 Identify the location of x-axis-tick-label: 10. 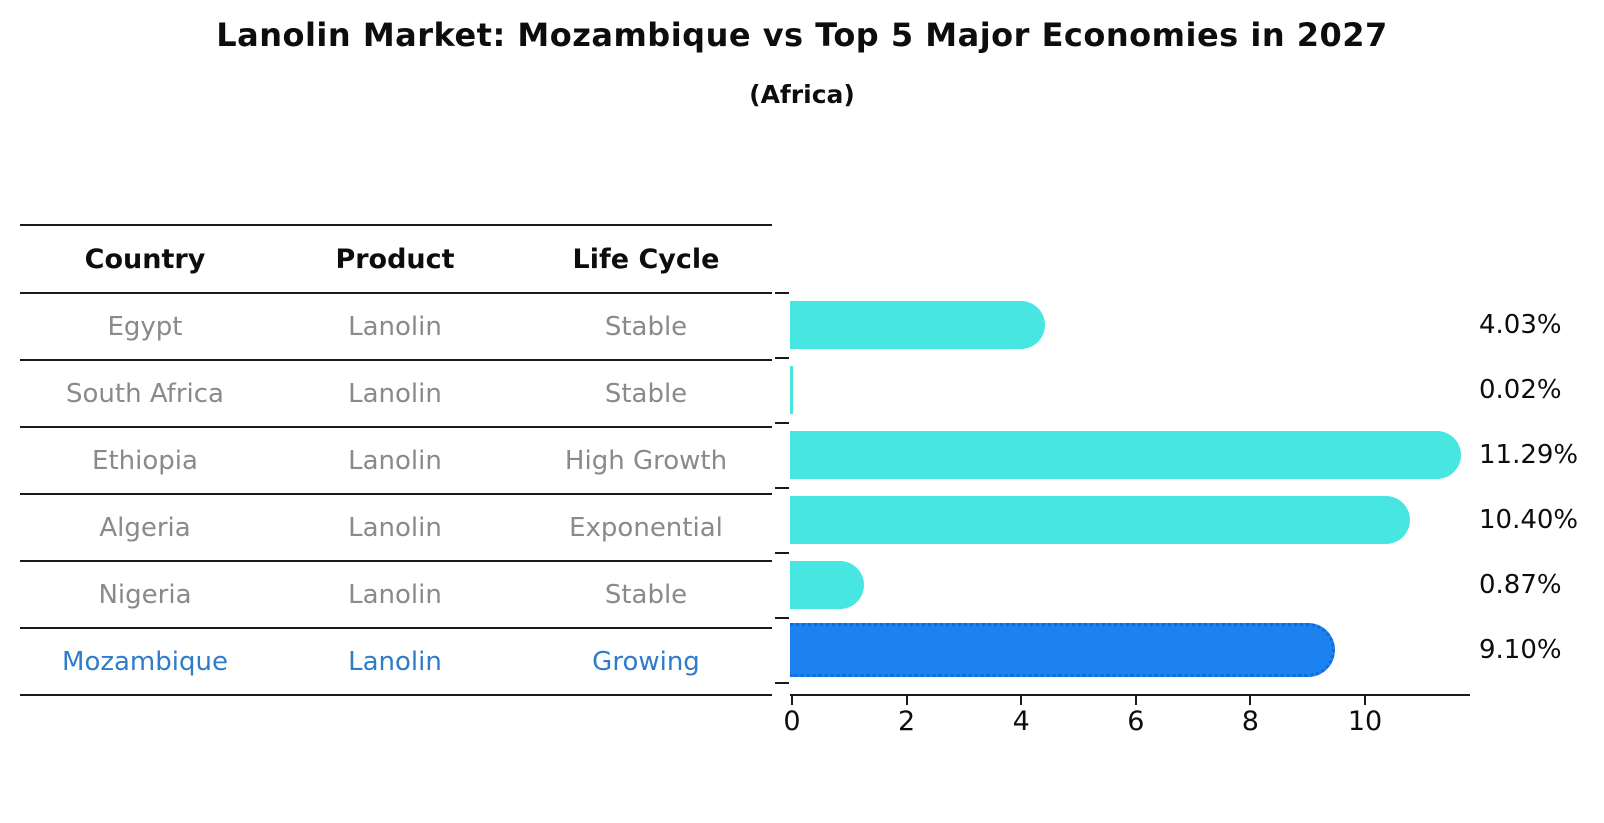
(1365, 721).